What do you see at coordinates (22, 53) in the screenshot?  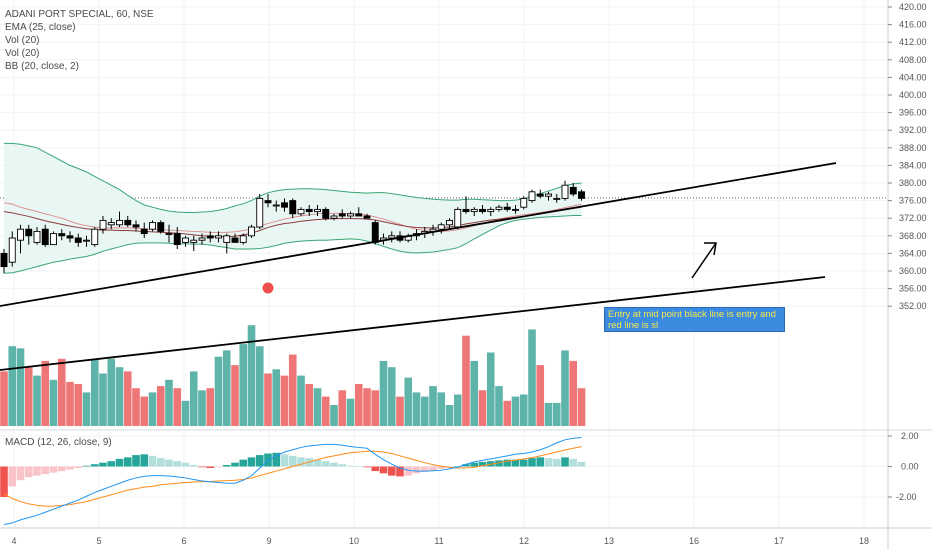 I see `legend-vol-2: Vol (20)` at bounding box center [22, 53].